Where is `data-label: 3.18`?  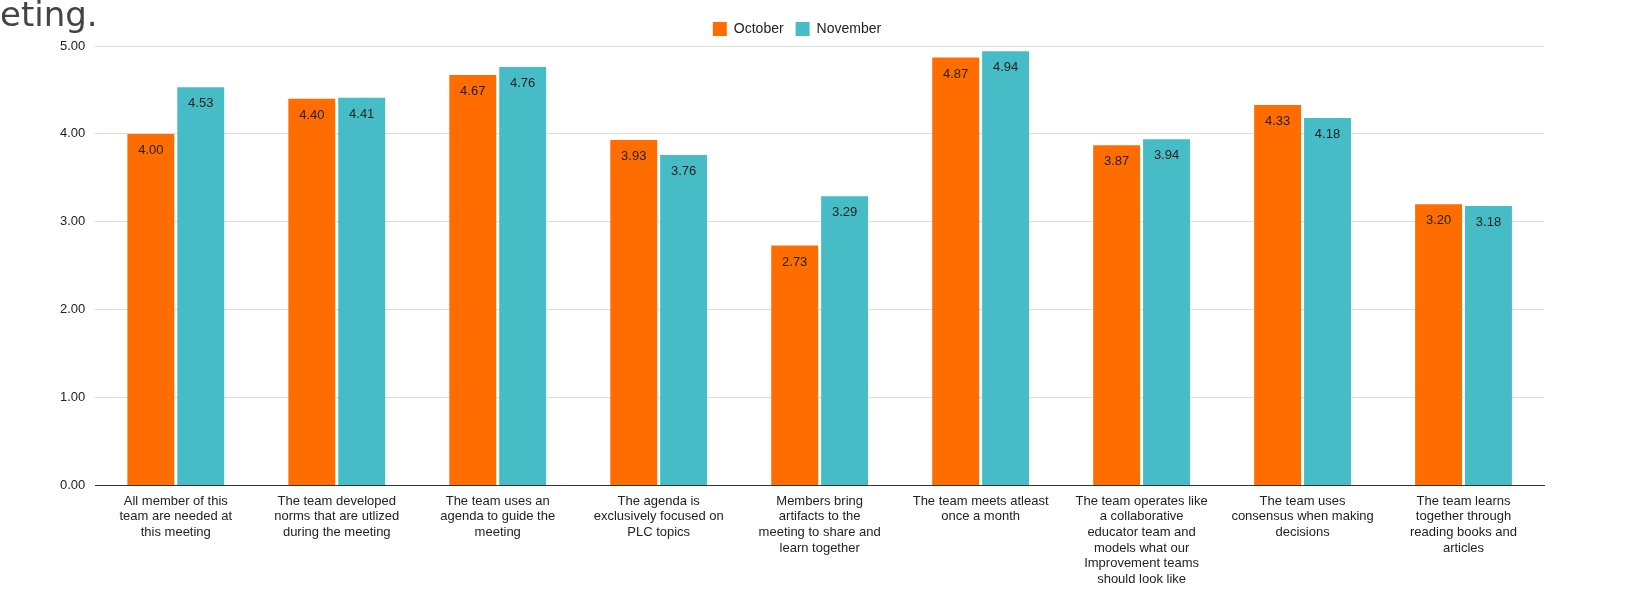
data-label: 3.18 is located at coordinates (1488, 222).